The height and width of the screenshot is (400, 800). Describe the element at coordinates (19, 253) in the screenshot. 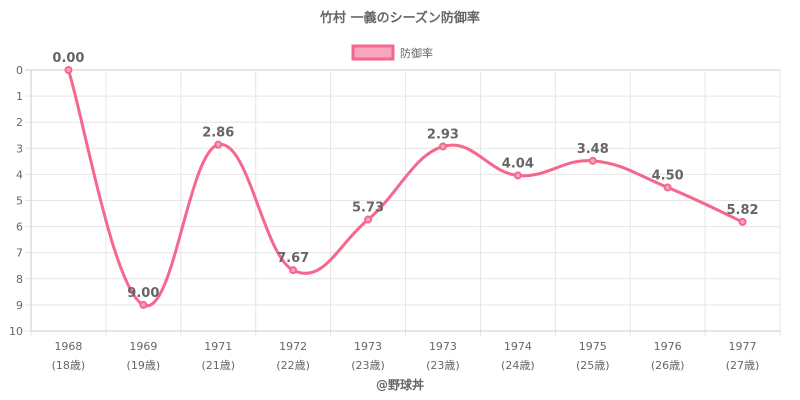

I see `y-tick-label: 7` at that location.